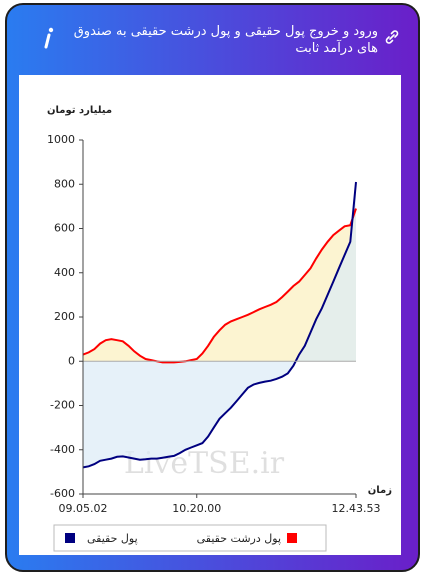  I want to click on y-tick-label: -200, so click(62, 405).